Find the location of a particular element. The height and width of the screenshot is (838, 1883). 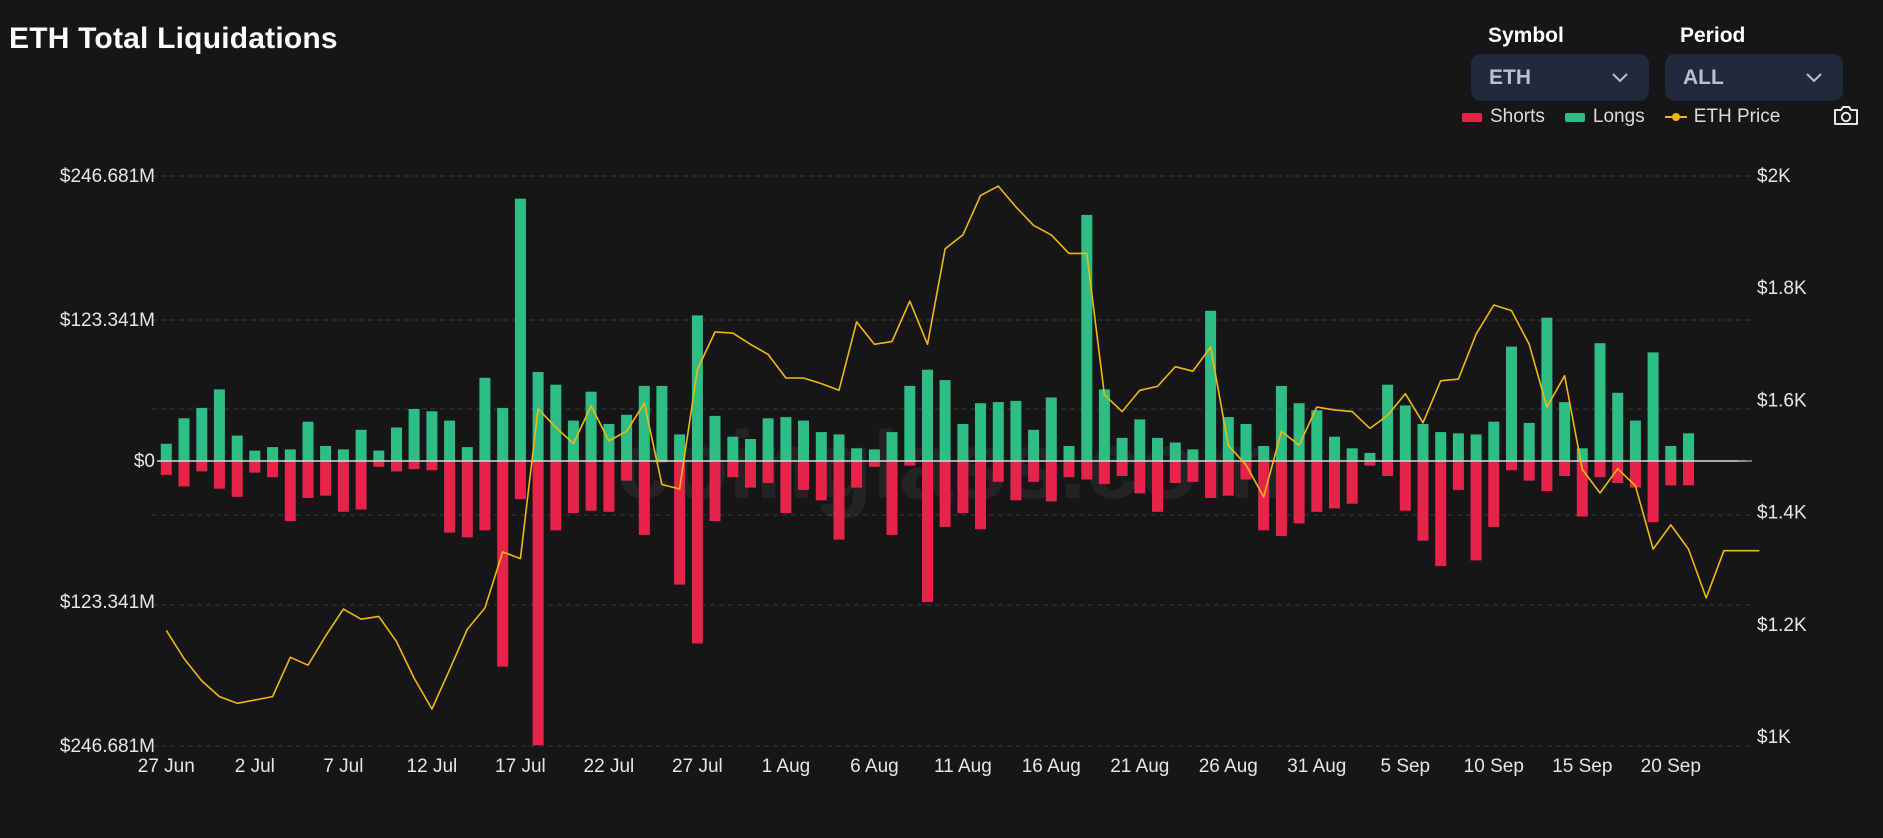

legend-eth-price: ETH Price is located at coordinates (1722, 117).